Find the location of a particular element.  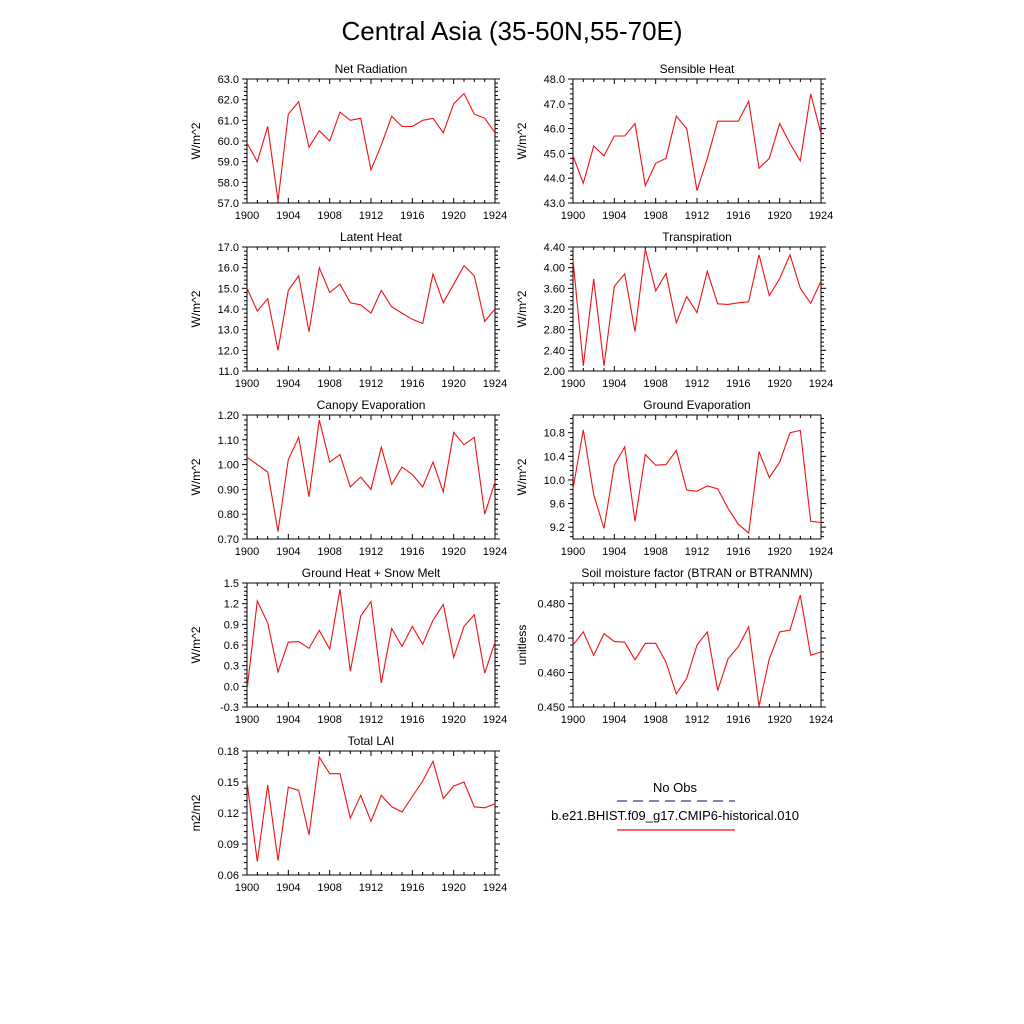

chart-5-xtick-label: 1912 is located at coordinates (371, 552).